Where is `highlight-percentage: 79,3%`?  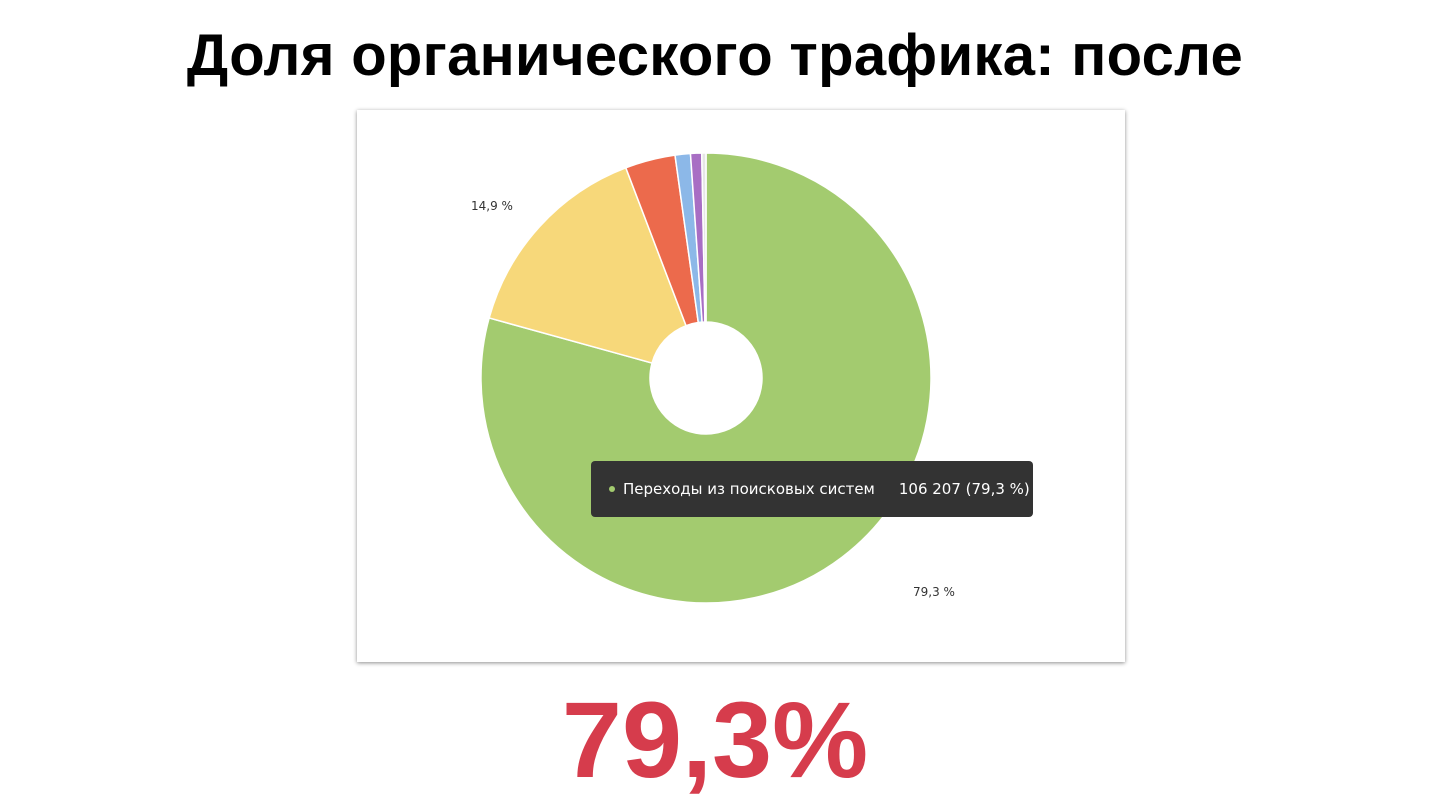 highlight-percentage: 79,3% is located at coordinates (715, 739).